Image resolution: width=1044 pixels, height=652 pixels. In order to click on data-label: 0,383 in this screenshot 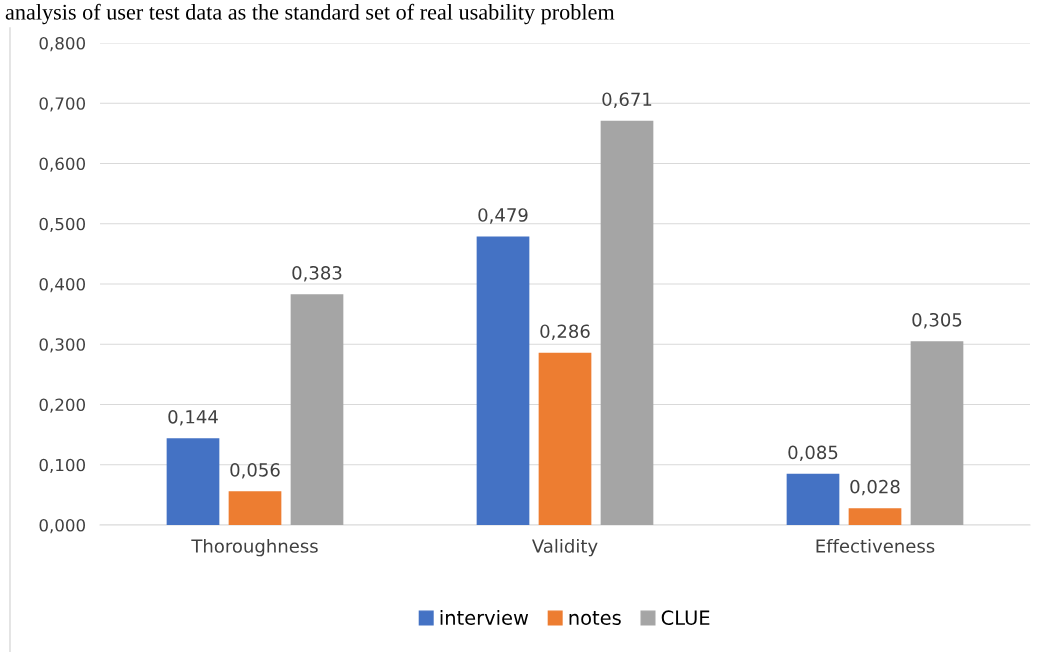, I will do `click(317, 273)`.